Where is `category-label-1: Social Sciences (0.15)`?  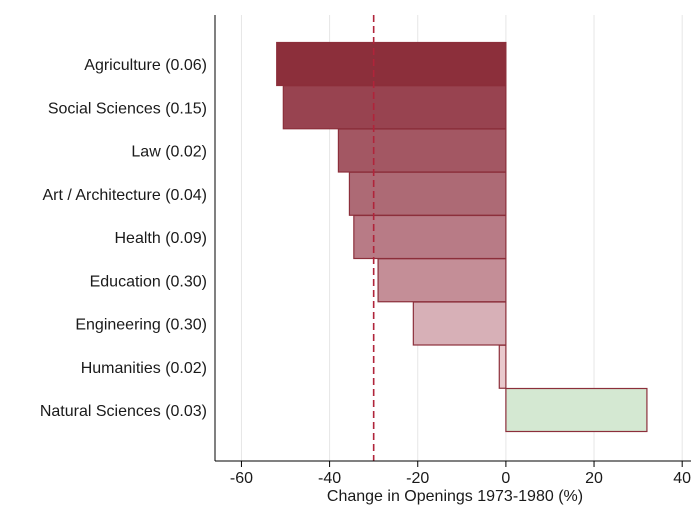
category-label-1: Social Sciences (0.15) is located at coordinates (127, 108).